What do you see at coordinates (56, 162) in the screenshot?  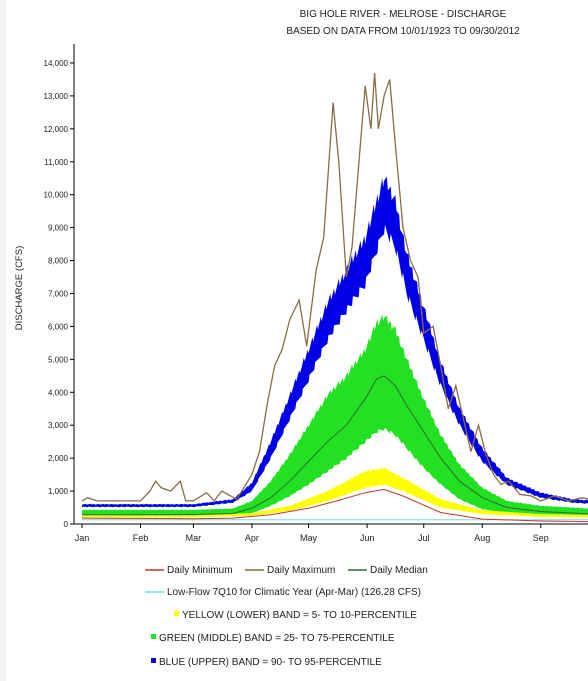 I see `y-tick-label: 11,000` at bounding box center [56, 162].